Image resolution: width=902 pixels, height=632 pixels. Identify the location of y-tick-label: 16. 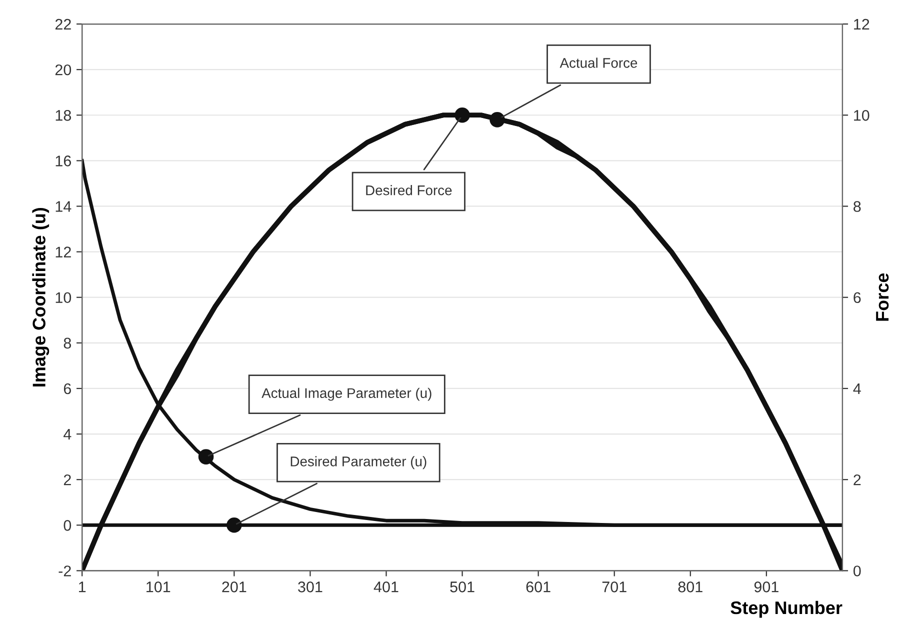
(63, 161).